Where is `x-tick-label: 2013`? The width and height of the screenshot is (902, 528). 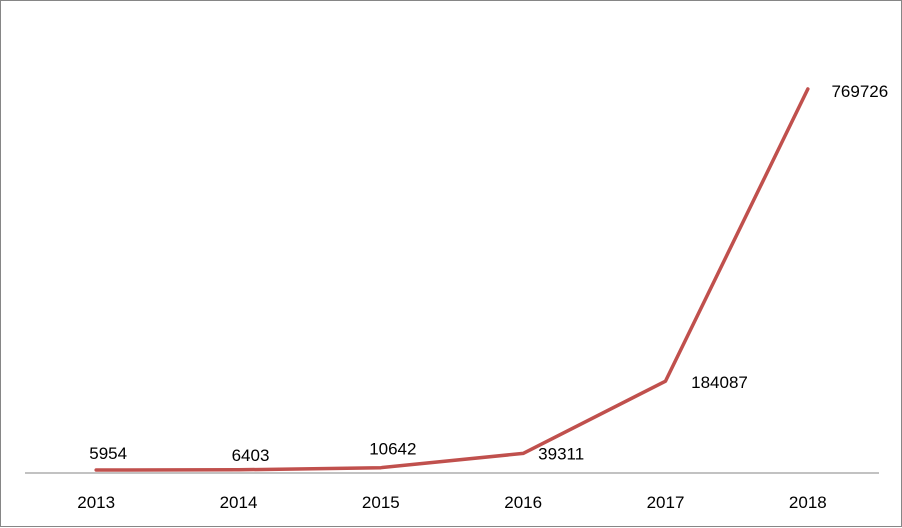
x-tick-label: 2013 is located at coordinates (96, 502).